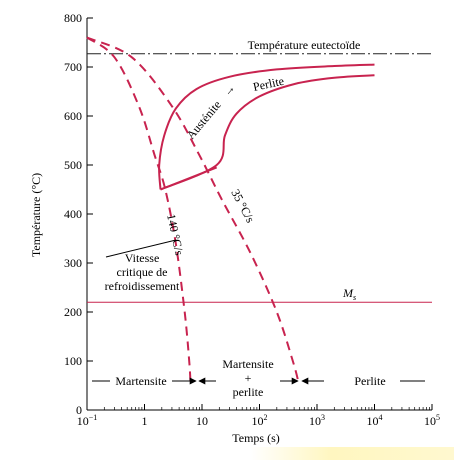  Describe the element at coordinates (267, 132) in the screenshot. I see `transformation-finish-curve` at that location.